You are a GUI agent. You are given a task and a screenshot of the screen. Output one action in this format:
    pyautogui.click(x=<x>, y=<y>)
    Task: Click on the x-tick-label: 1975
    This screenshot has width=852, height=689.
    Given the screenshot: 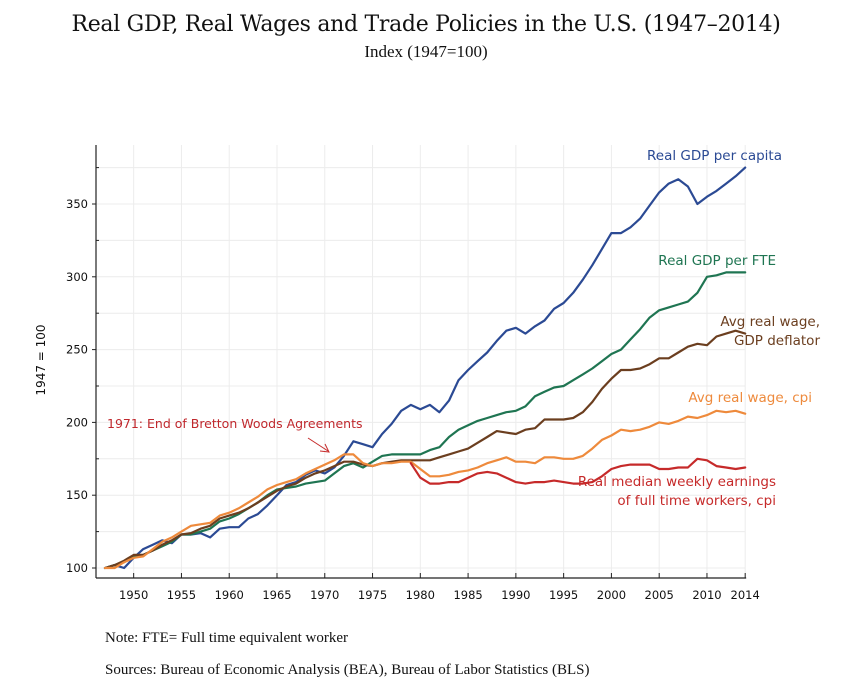 What is the action you would take?
    pyautogui.click(x=372, y=595)
    